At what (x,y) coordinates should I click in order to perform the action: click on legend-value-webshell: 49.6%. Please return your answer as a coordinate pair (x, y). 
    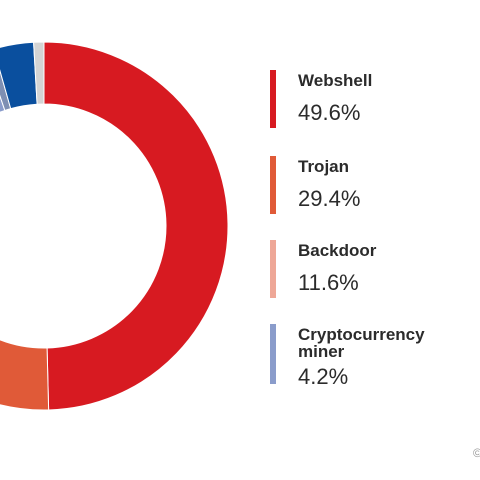
    Looking at the image, I should click on (329, 112).